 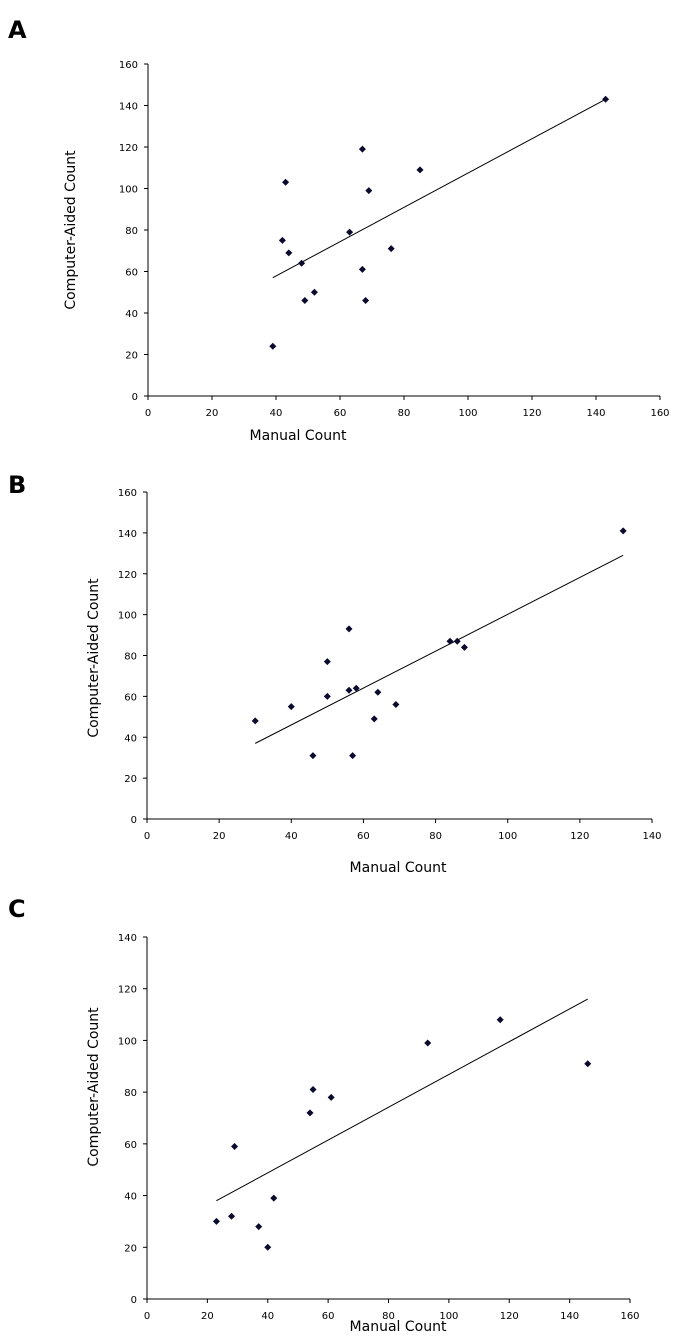 What do you see at coordinates (131, 273) in the screenshot?
I see `panel-a-y-tick-label: 60` at bounding box center [131, 273].